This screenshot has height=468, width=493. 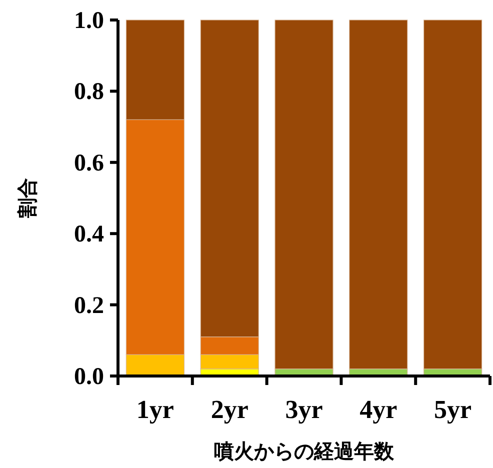 What do you see at coordinates (155, 409) in the screenshot?
I see `x-tick-label: 1yr` at bounding box center [155, 409].